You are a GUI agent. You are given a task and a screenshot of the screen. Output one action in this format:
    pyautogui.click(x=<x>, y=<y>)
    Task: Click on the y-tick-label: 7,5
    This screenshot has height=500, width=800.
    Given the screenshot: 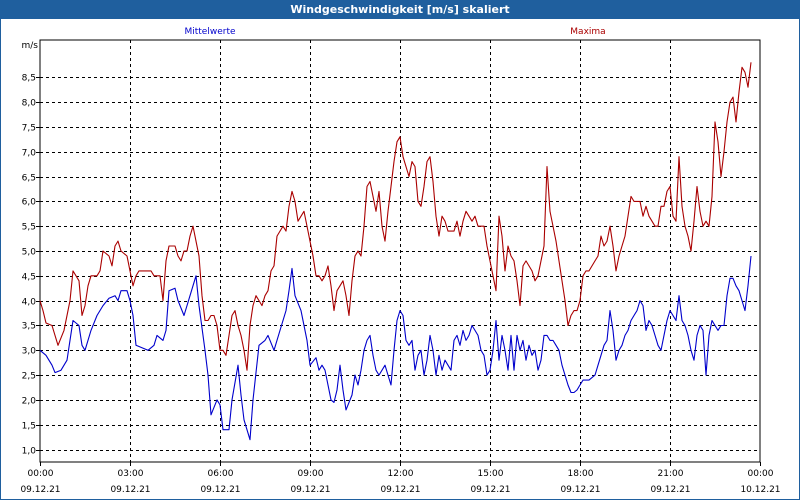 What is the action you would take?
    pyautogui.click(x=29, y=129)
    